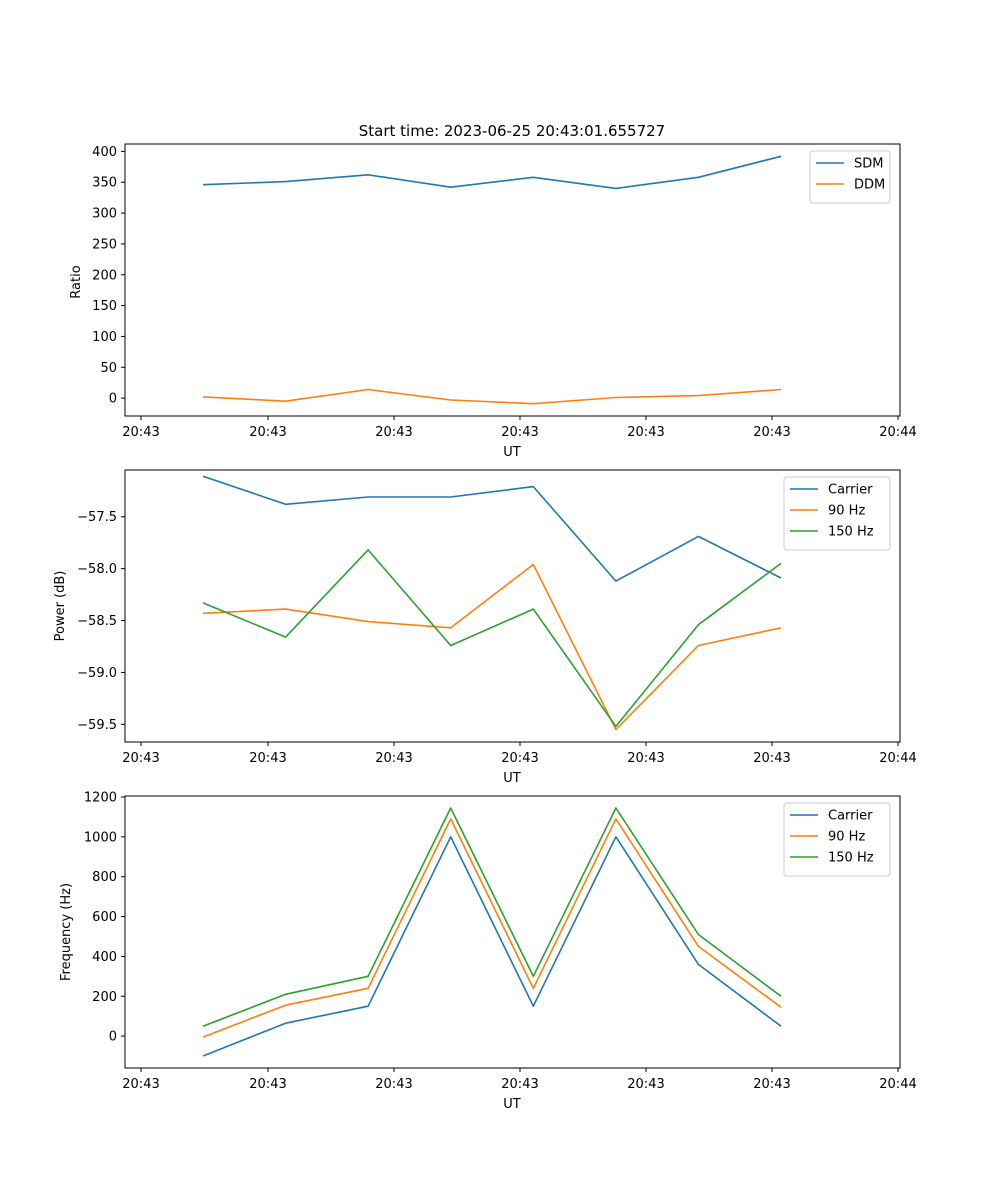  Describe the element at coordinates (104, 877) in the screenshot. I see `y-tick-label: 800` at that location.